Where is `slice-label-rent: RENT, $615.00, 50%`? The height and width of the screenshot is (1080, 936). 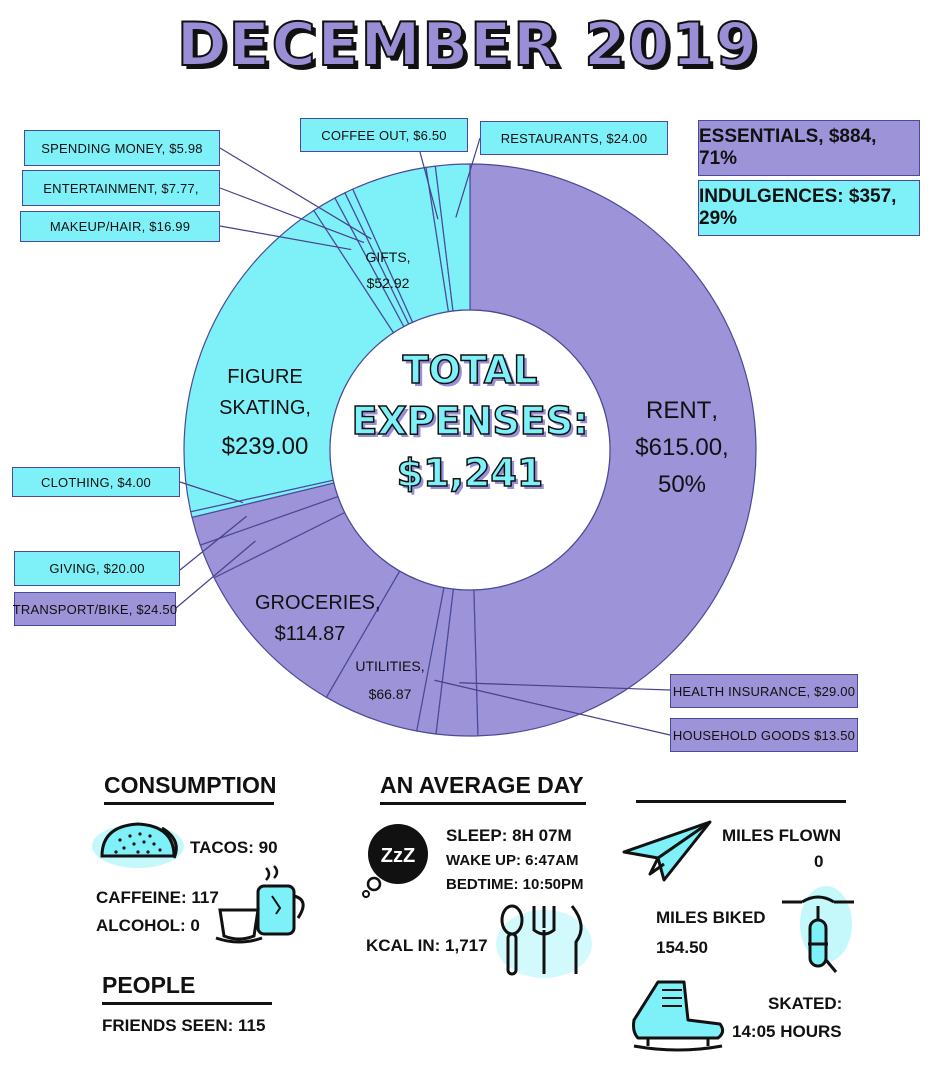
slice-label-rent: RENT, $615.00, 50% is located at coordinates (682, 448).